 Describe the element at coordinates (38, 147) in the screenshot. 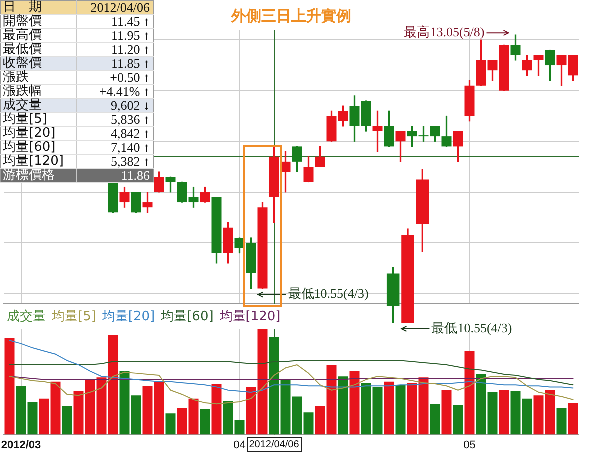

I see `category-label: 均量[60]` at that location.